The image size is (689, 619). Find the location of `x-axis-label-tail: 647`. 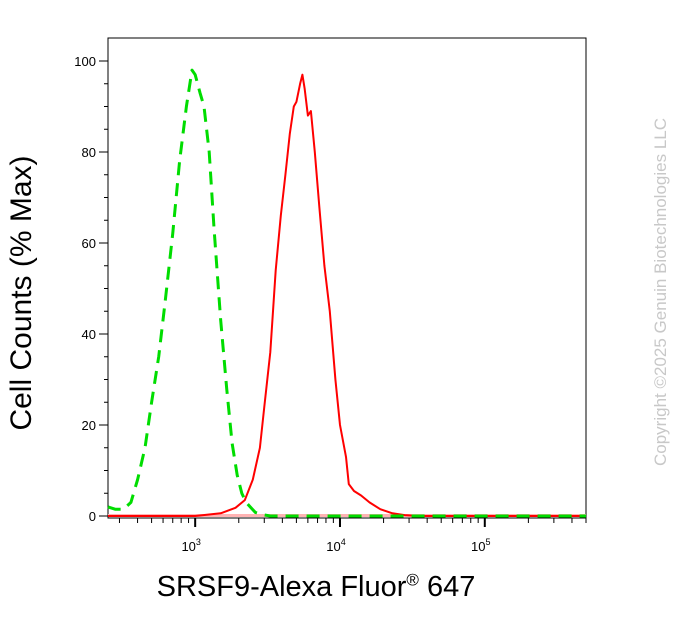

x-axis-label-tail: 647 is located at coordinates (447, 587).